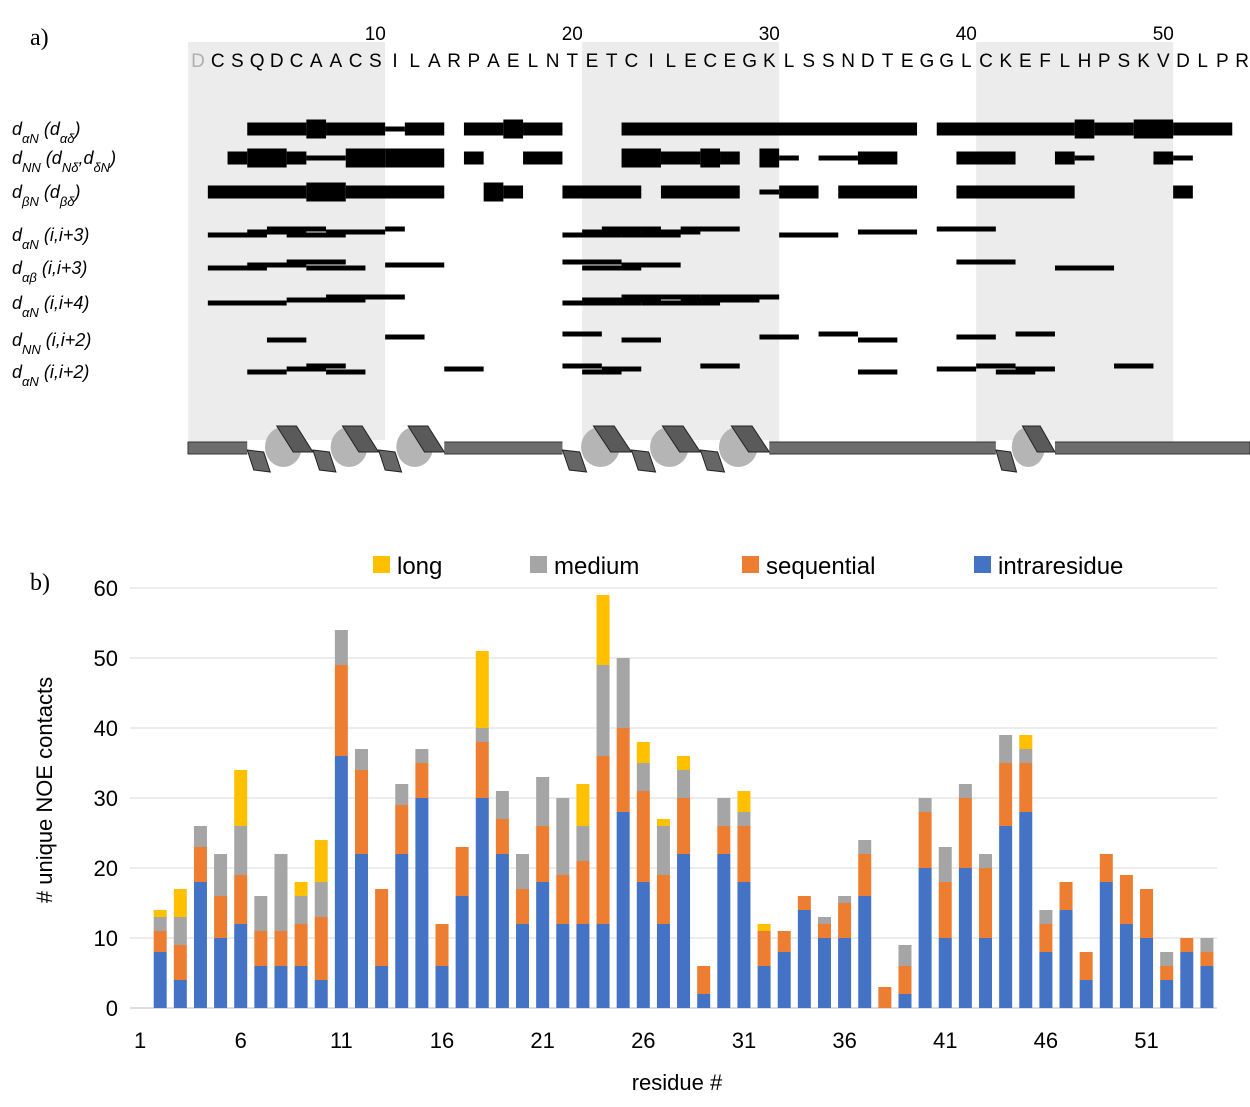  What do you see at coordinates (1163, 34) in the screenshot?
I see `residue-number: 50` at bounding box center [1163, 34].